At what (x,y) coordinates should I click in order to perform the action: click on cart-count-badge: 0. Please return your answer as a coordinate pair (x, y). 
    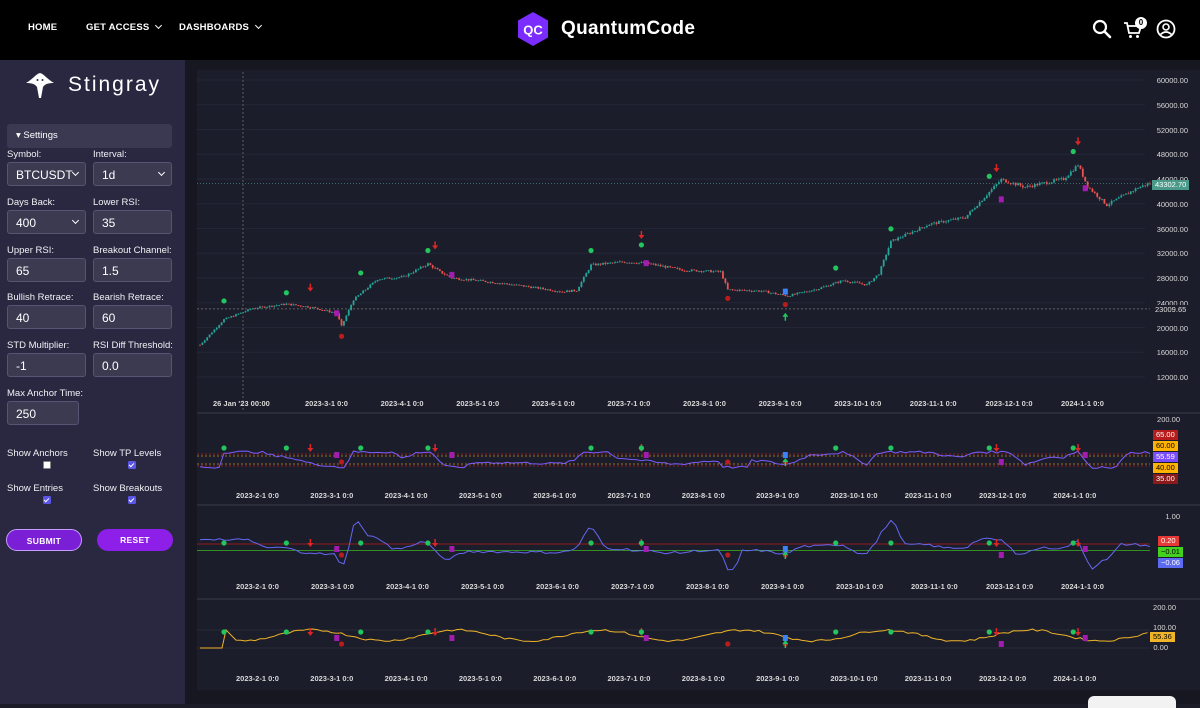
    Looking at the image, I should click on (1141, 23).